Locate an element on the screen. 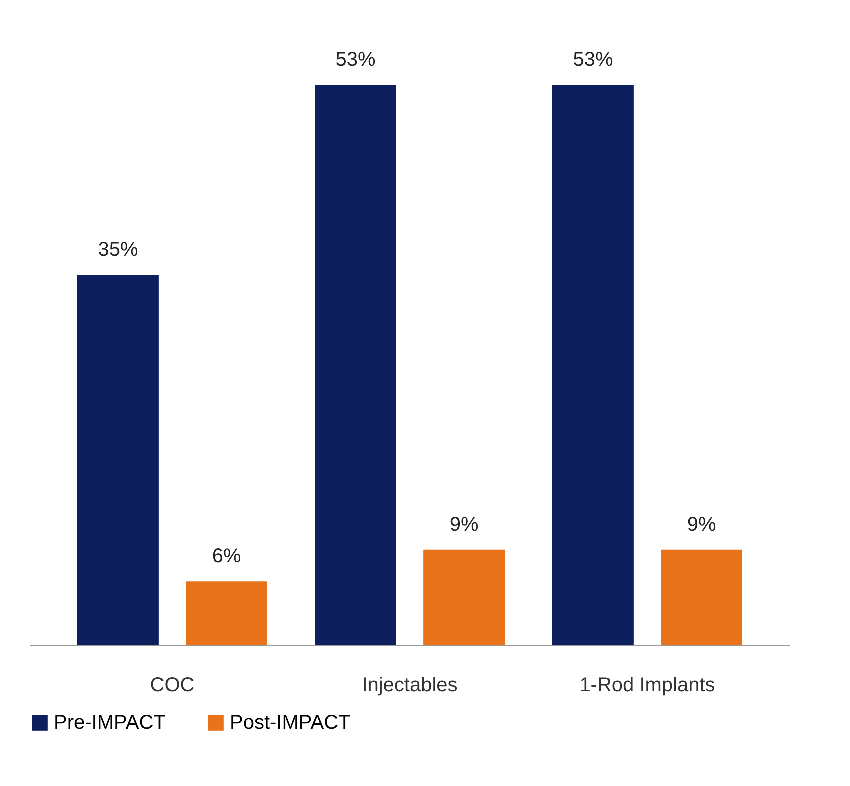 This screenshot has width=850, height=786. x-tick-label: COC is located at coordinates (172, 685).